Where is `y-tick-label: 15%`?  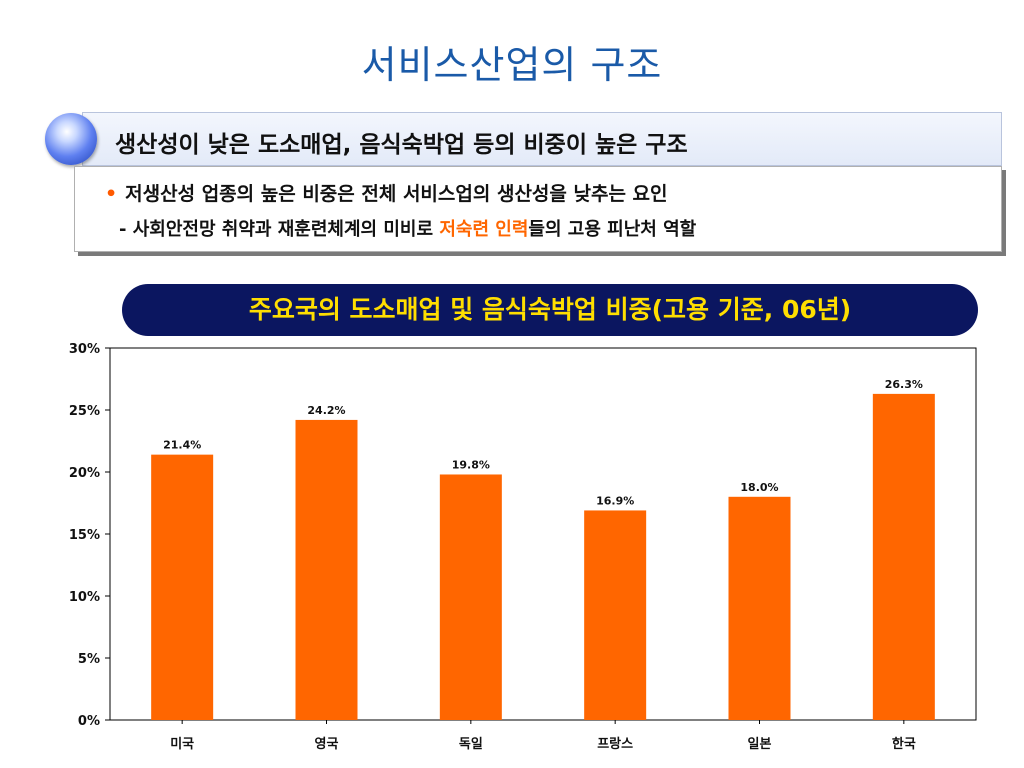
y-tick-label: 15% is located at coordinates (84, 535).